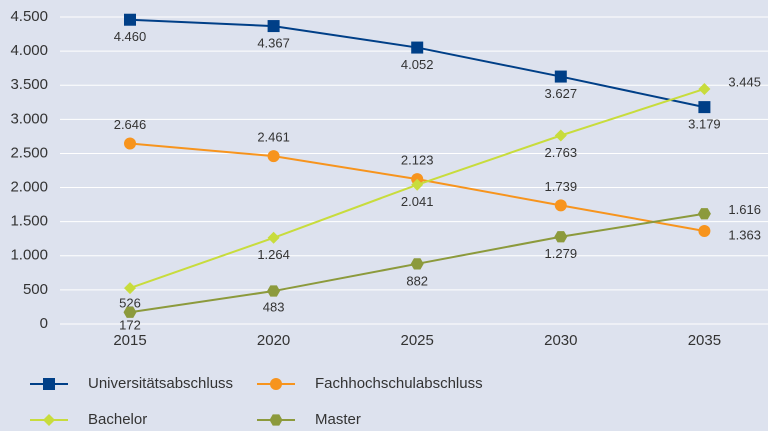 The image size is (768, 431). I want to click on value-label: 4.052, so click(417, 64).